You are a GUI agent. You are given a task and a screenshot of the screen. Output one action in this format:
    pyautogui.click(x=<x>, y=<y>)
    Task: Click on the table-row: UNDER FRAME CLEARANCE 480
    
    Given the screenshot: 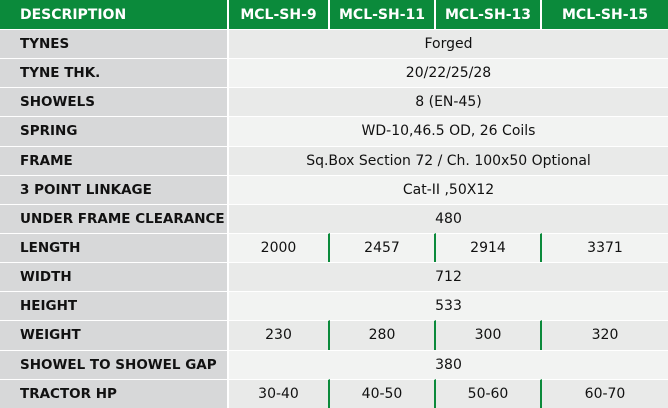 What is the action you would take?
    pyautogui.click(x=334, y=218)
    